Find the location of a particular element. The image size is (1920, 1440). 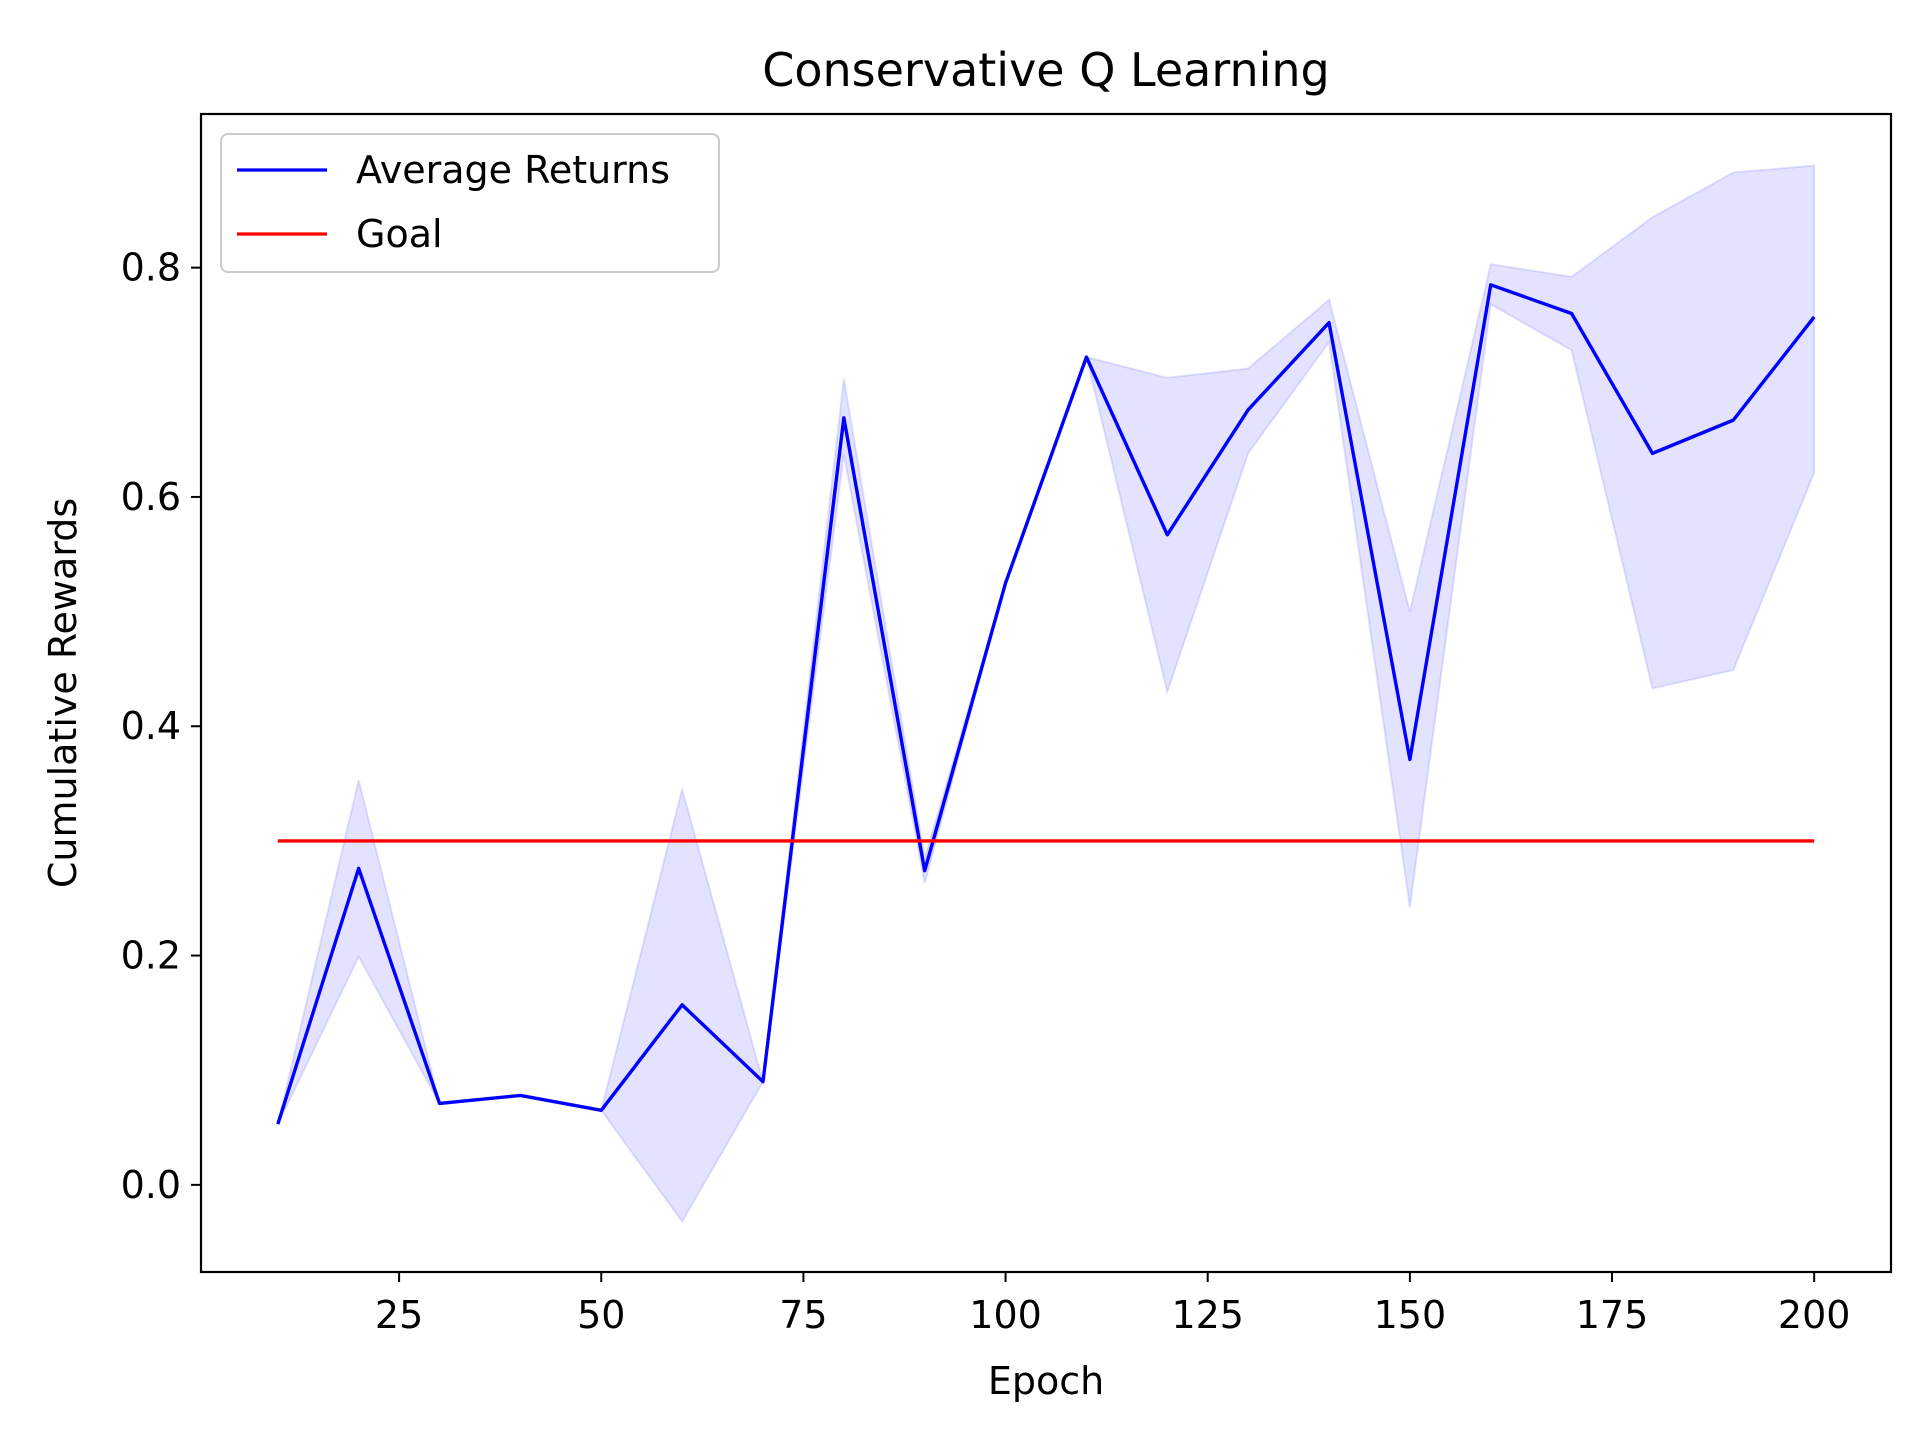

x-tick-label: 125 is located at coordinates (1207, 1315).